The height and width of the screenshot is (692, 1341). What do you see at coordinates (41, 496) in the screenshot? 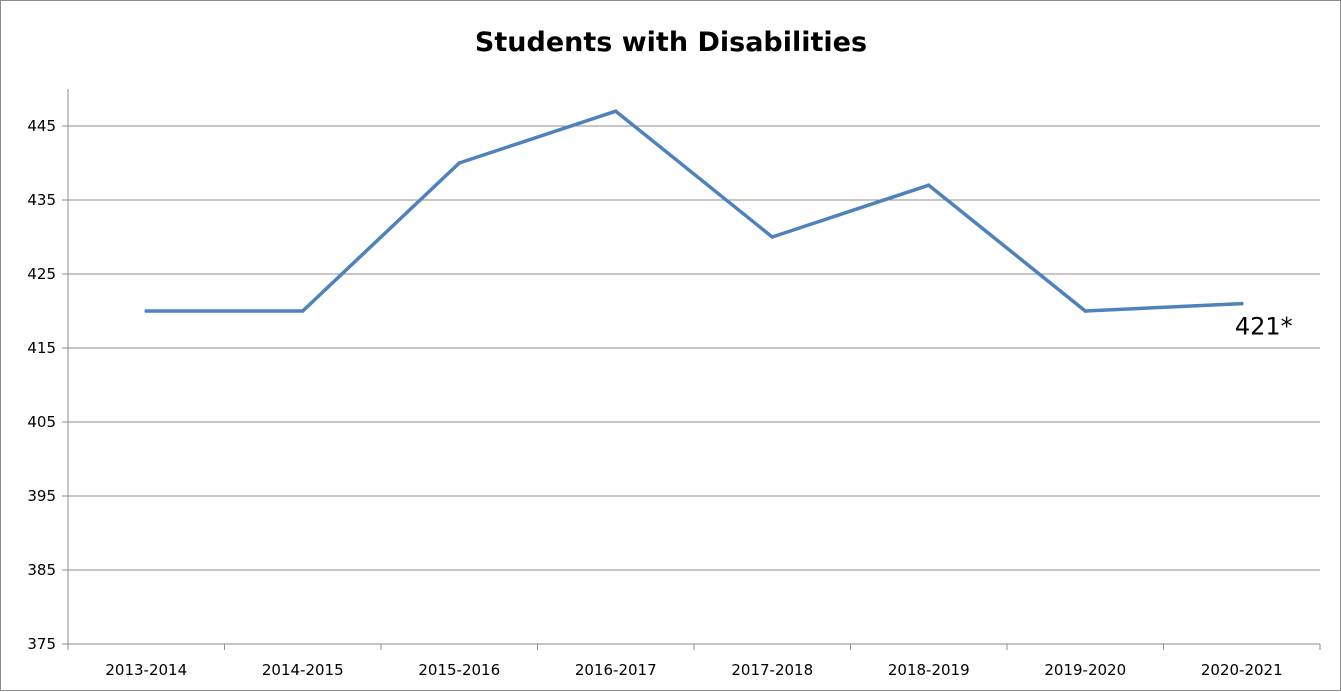
I see `y-tick-label: 395` at bounding box center [41, 496].